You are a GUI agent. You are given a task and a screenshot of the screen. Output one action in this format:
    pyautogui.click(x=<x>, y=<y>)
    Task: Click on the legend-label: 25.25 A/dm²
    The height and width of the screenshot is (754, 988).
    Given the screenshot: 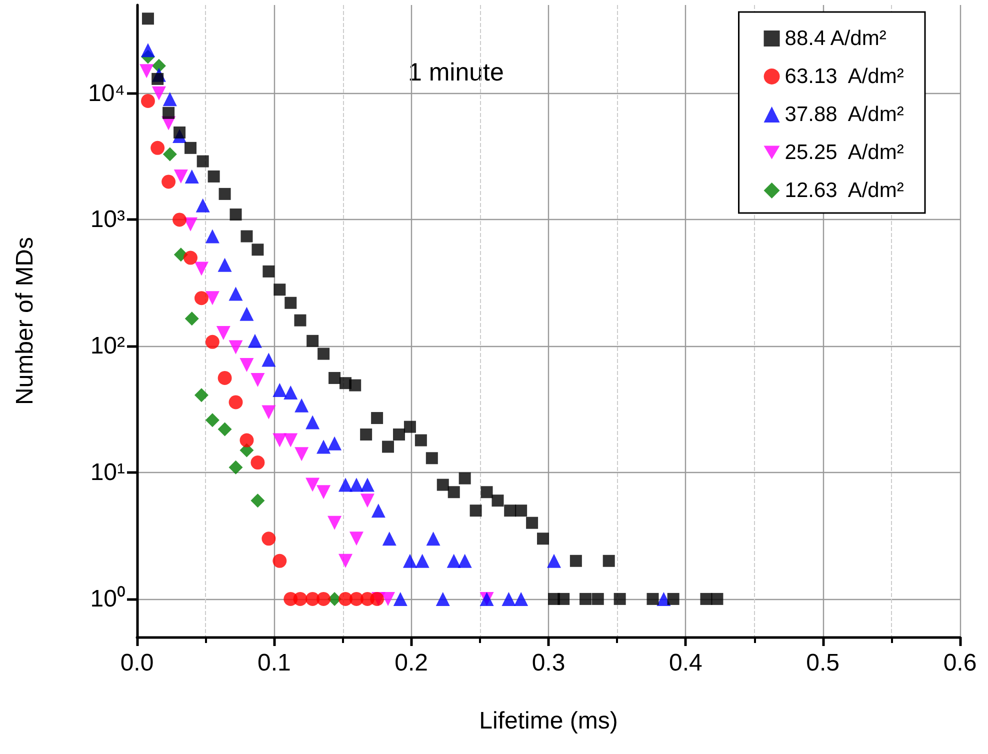 What is the action you would take?
    pyautogui.click(x=844, y=152)
    